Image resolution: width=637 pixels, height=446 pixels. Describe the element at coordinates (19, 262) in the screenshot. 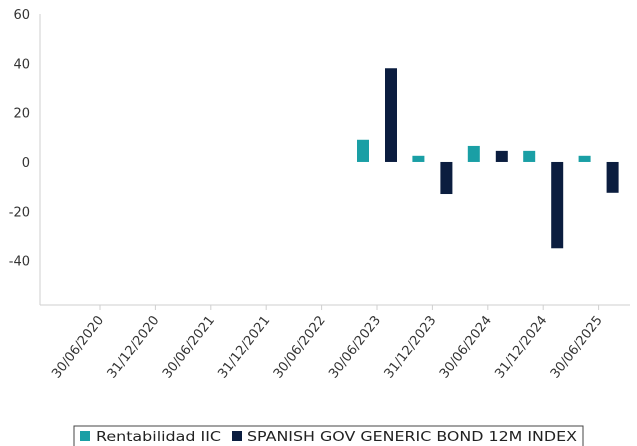

I see `y-tick-label: -40` at that location.